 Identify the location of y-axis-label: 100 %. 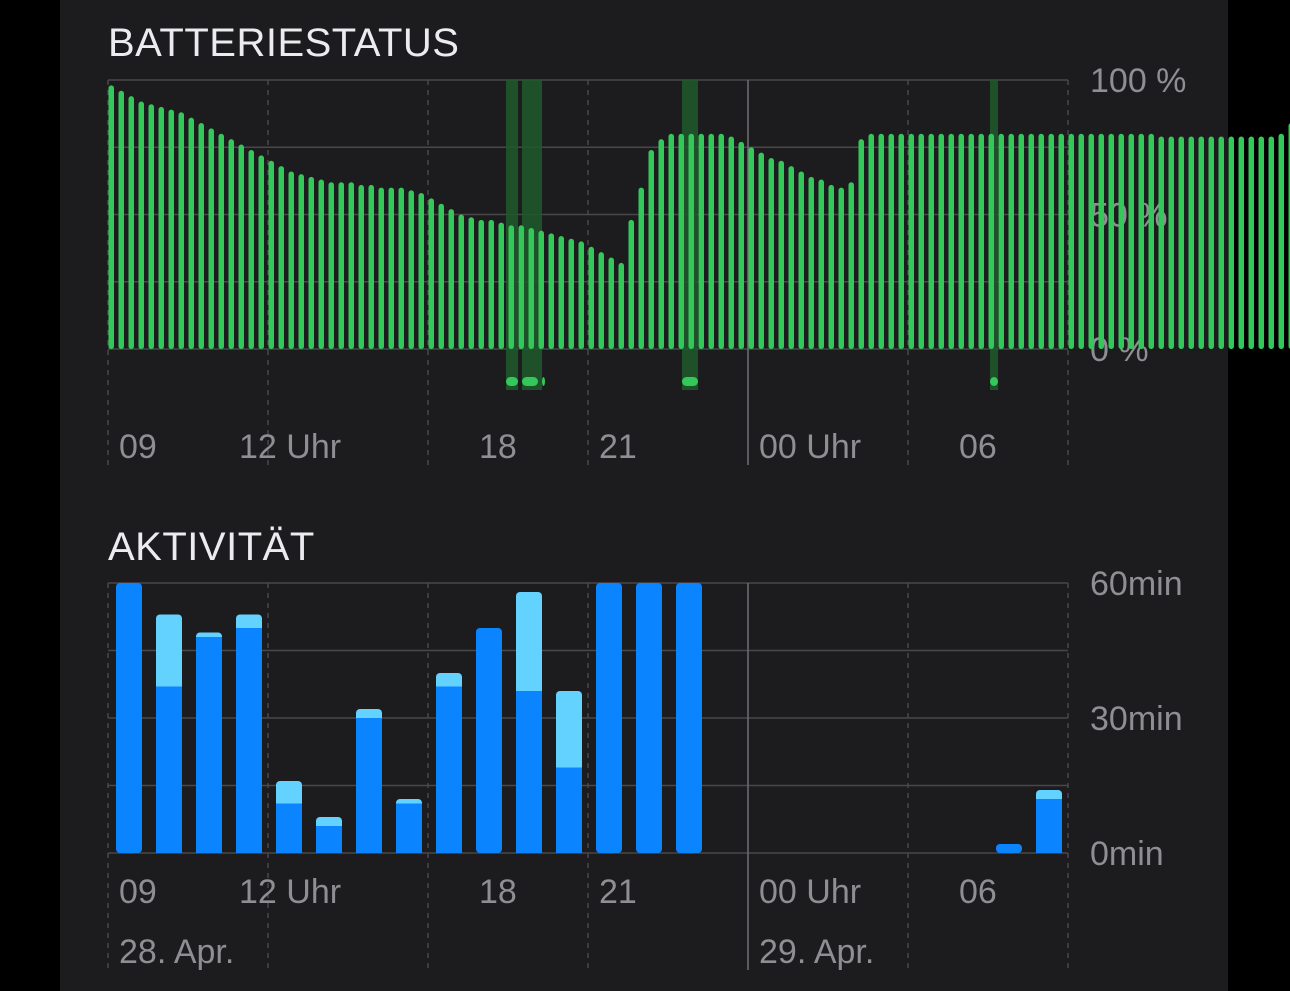
(1138, 81).